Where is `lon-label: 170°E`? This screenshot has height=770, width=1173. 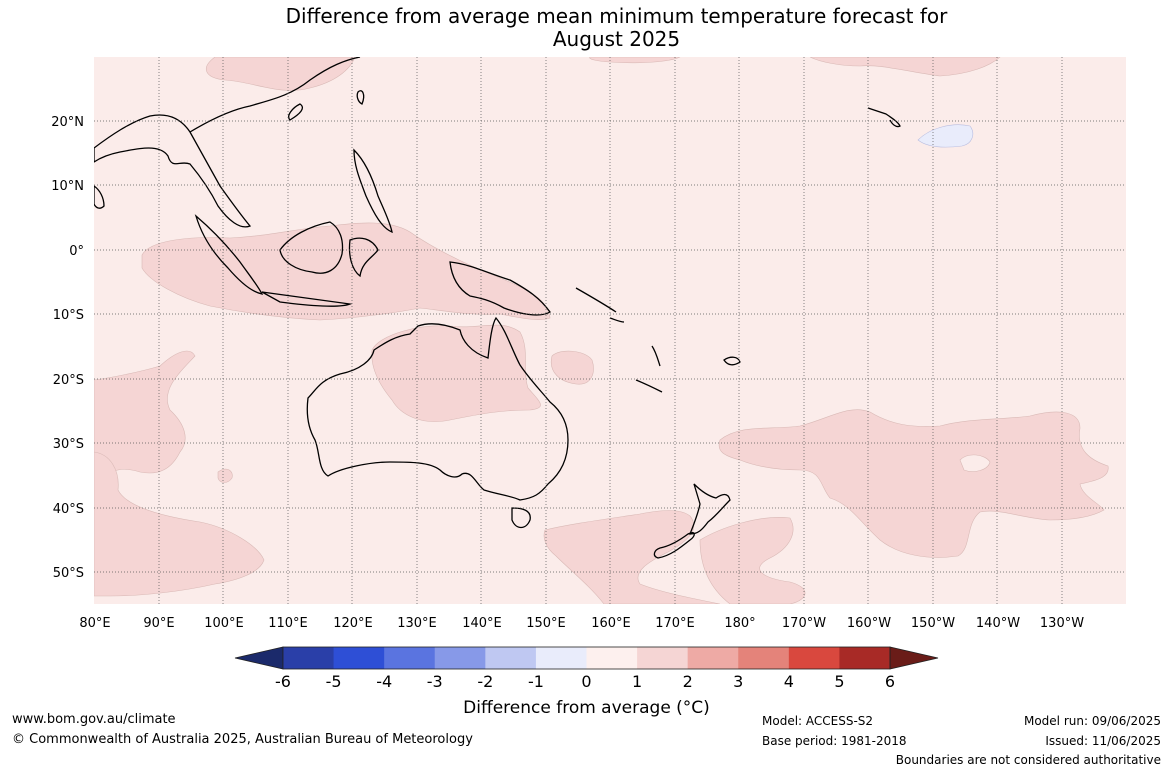
lon-label: 170°E is located at coordinates (675, 623).